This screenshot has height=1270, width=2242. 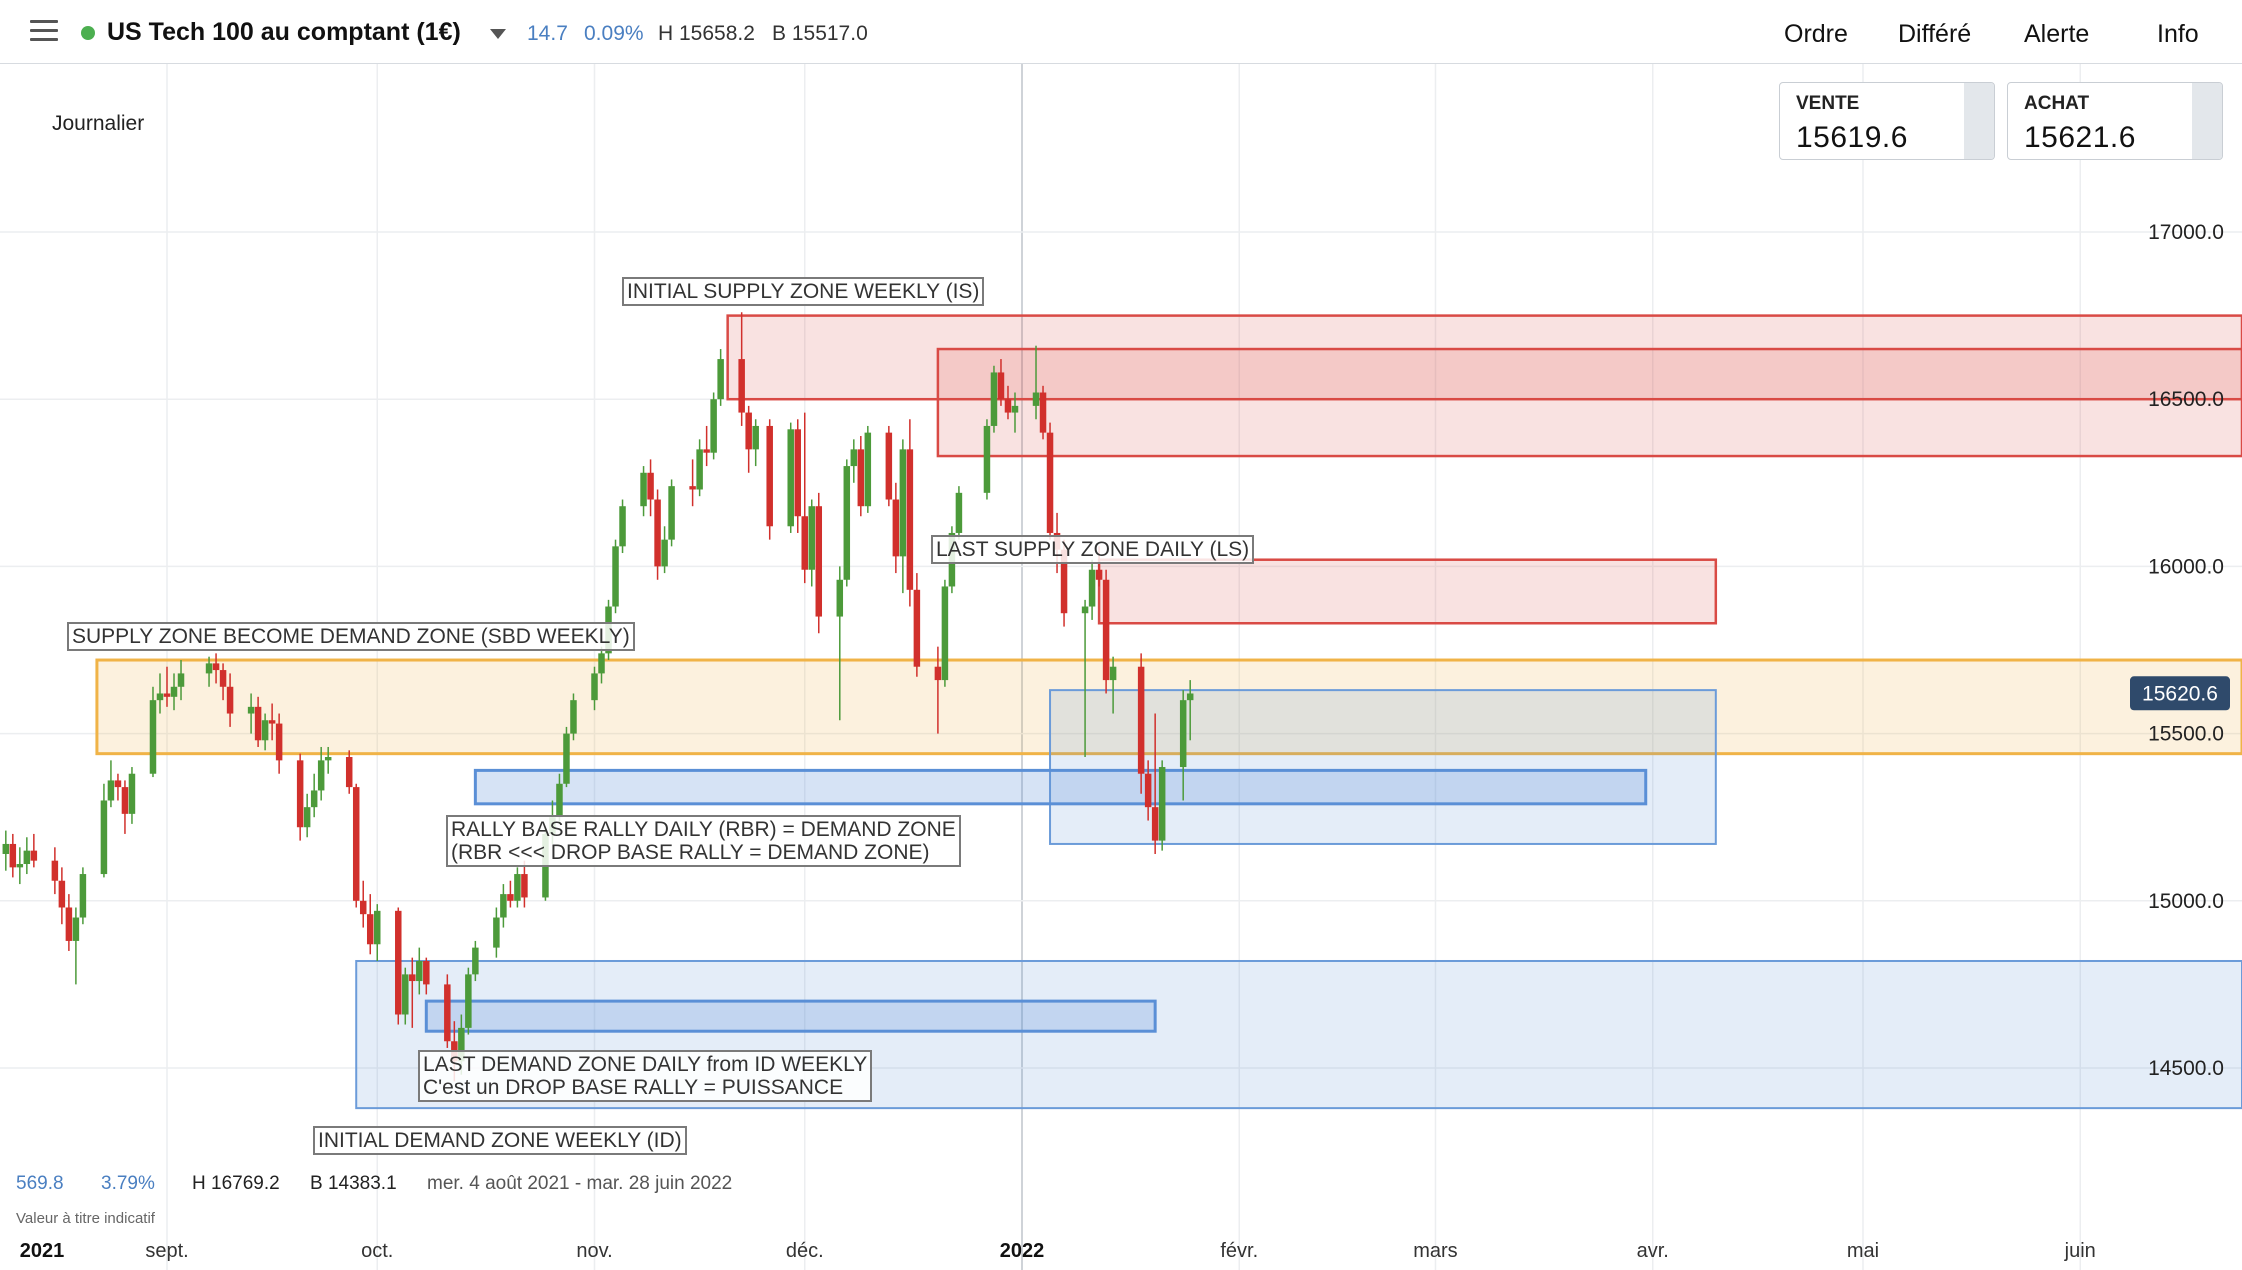 I want to click on buy-label: ACHAT, so click(x=2057, y=103).